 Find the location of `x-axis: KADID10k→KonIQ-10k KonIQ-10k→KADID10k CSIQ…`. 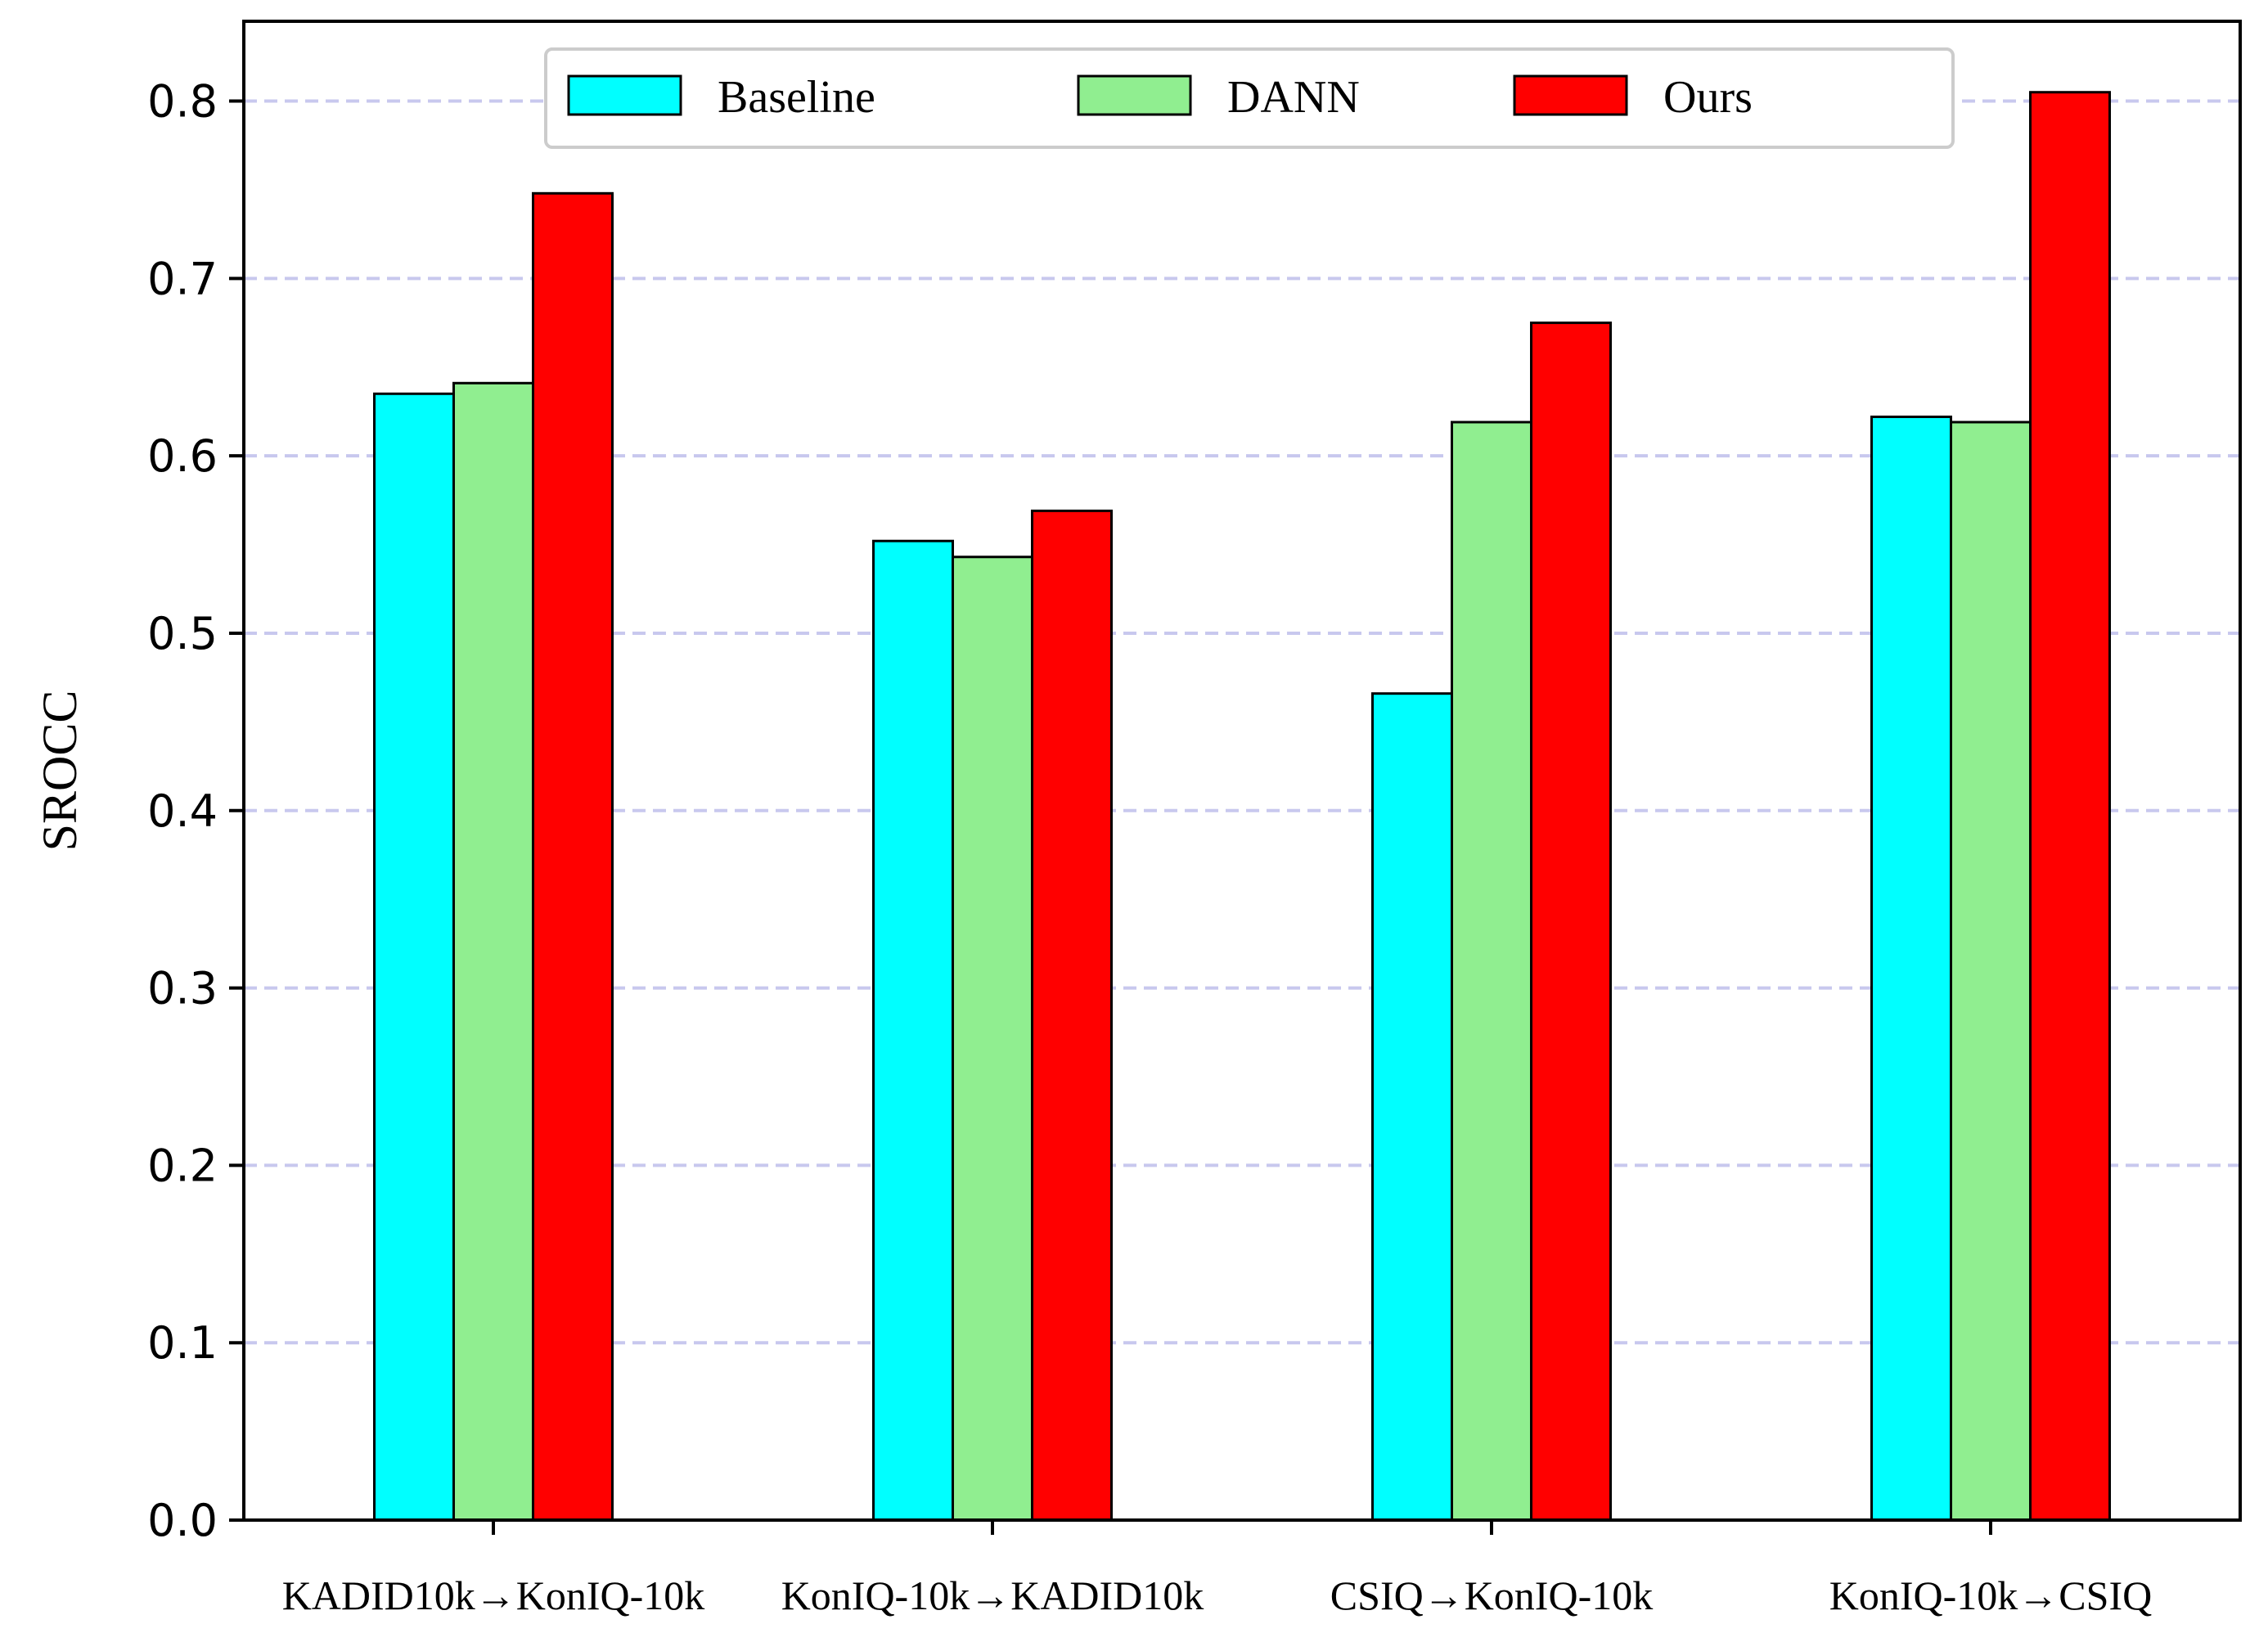

x-axis: KADID10k→KonIQ-10k KonIQ-10k→KADID10k CSIQ… is located at coordinates (1217, 1569).